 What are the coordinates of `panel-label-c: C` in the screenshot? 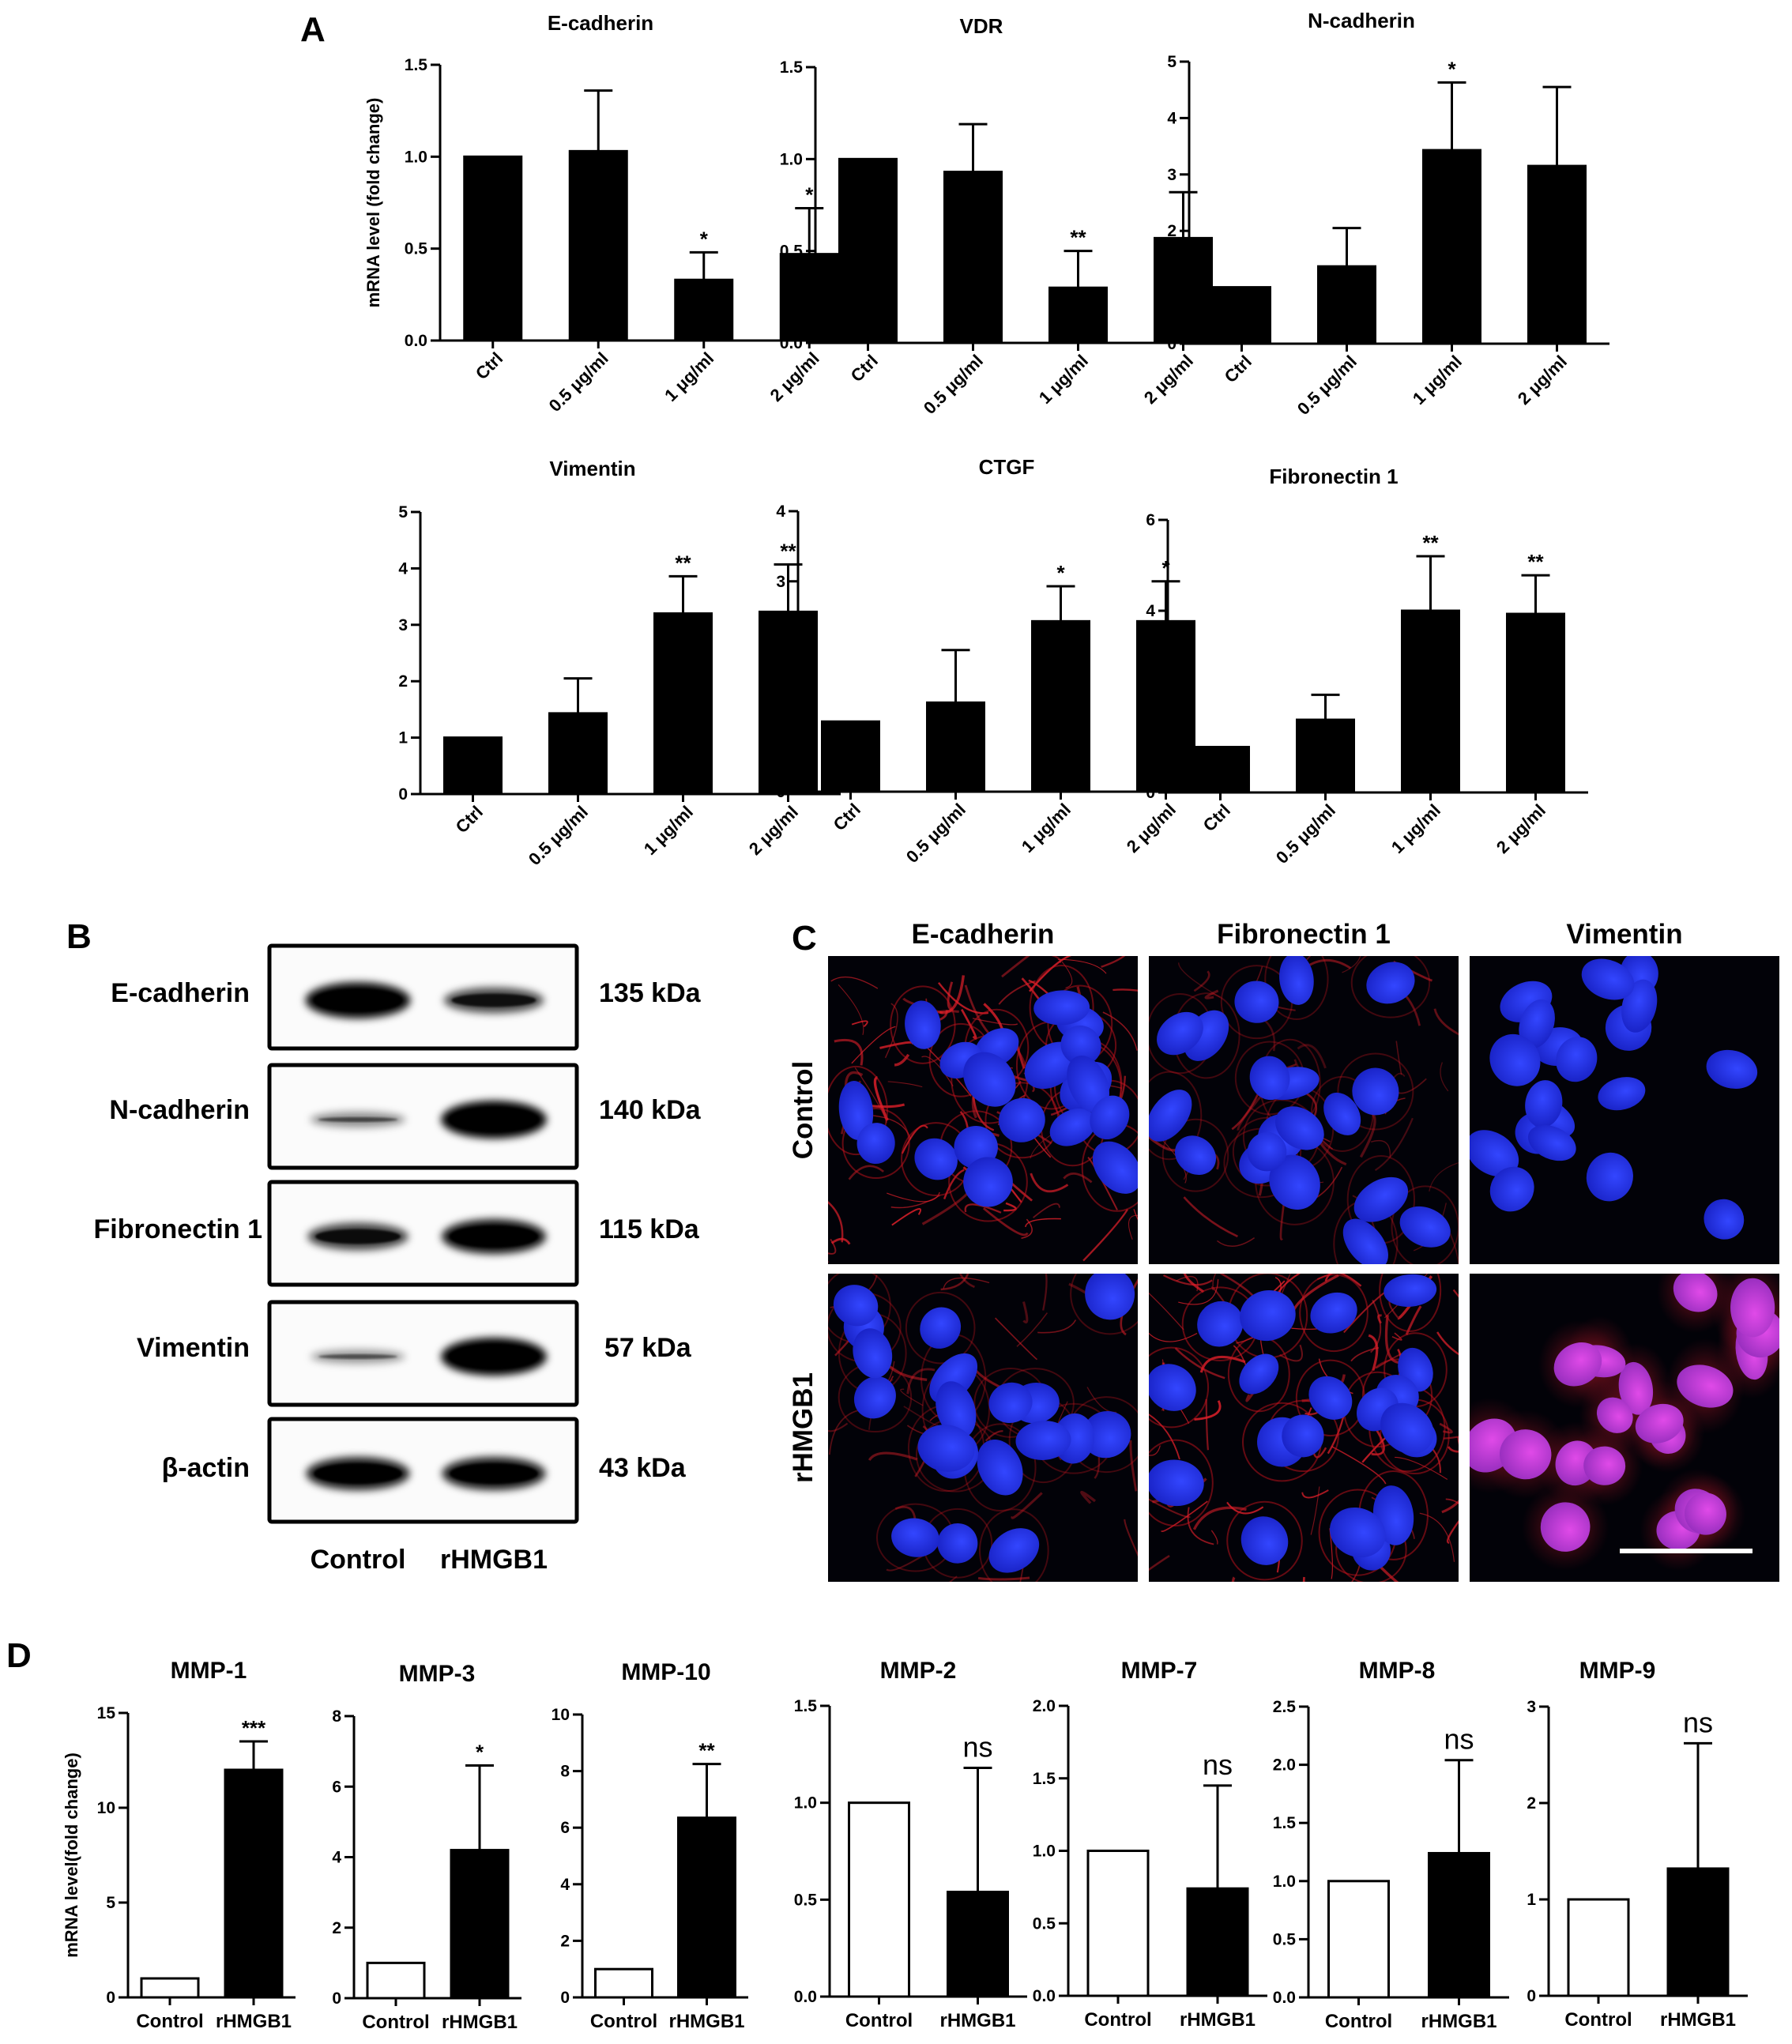 It's located at (804, 938).